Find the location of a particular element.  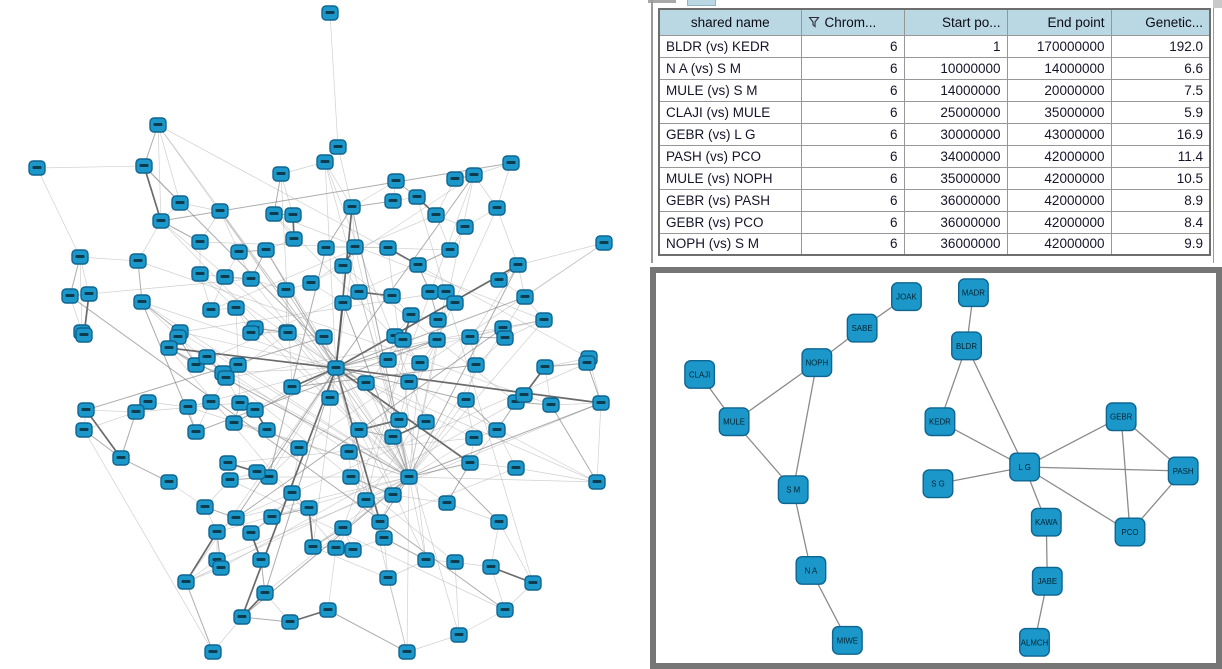

node-kedr is located at coordinates (940, 422).